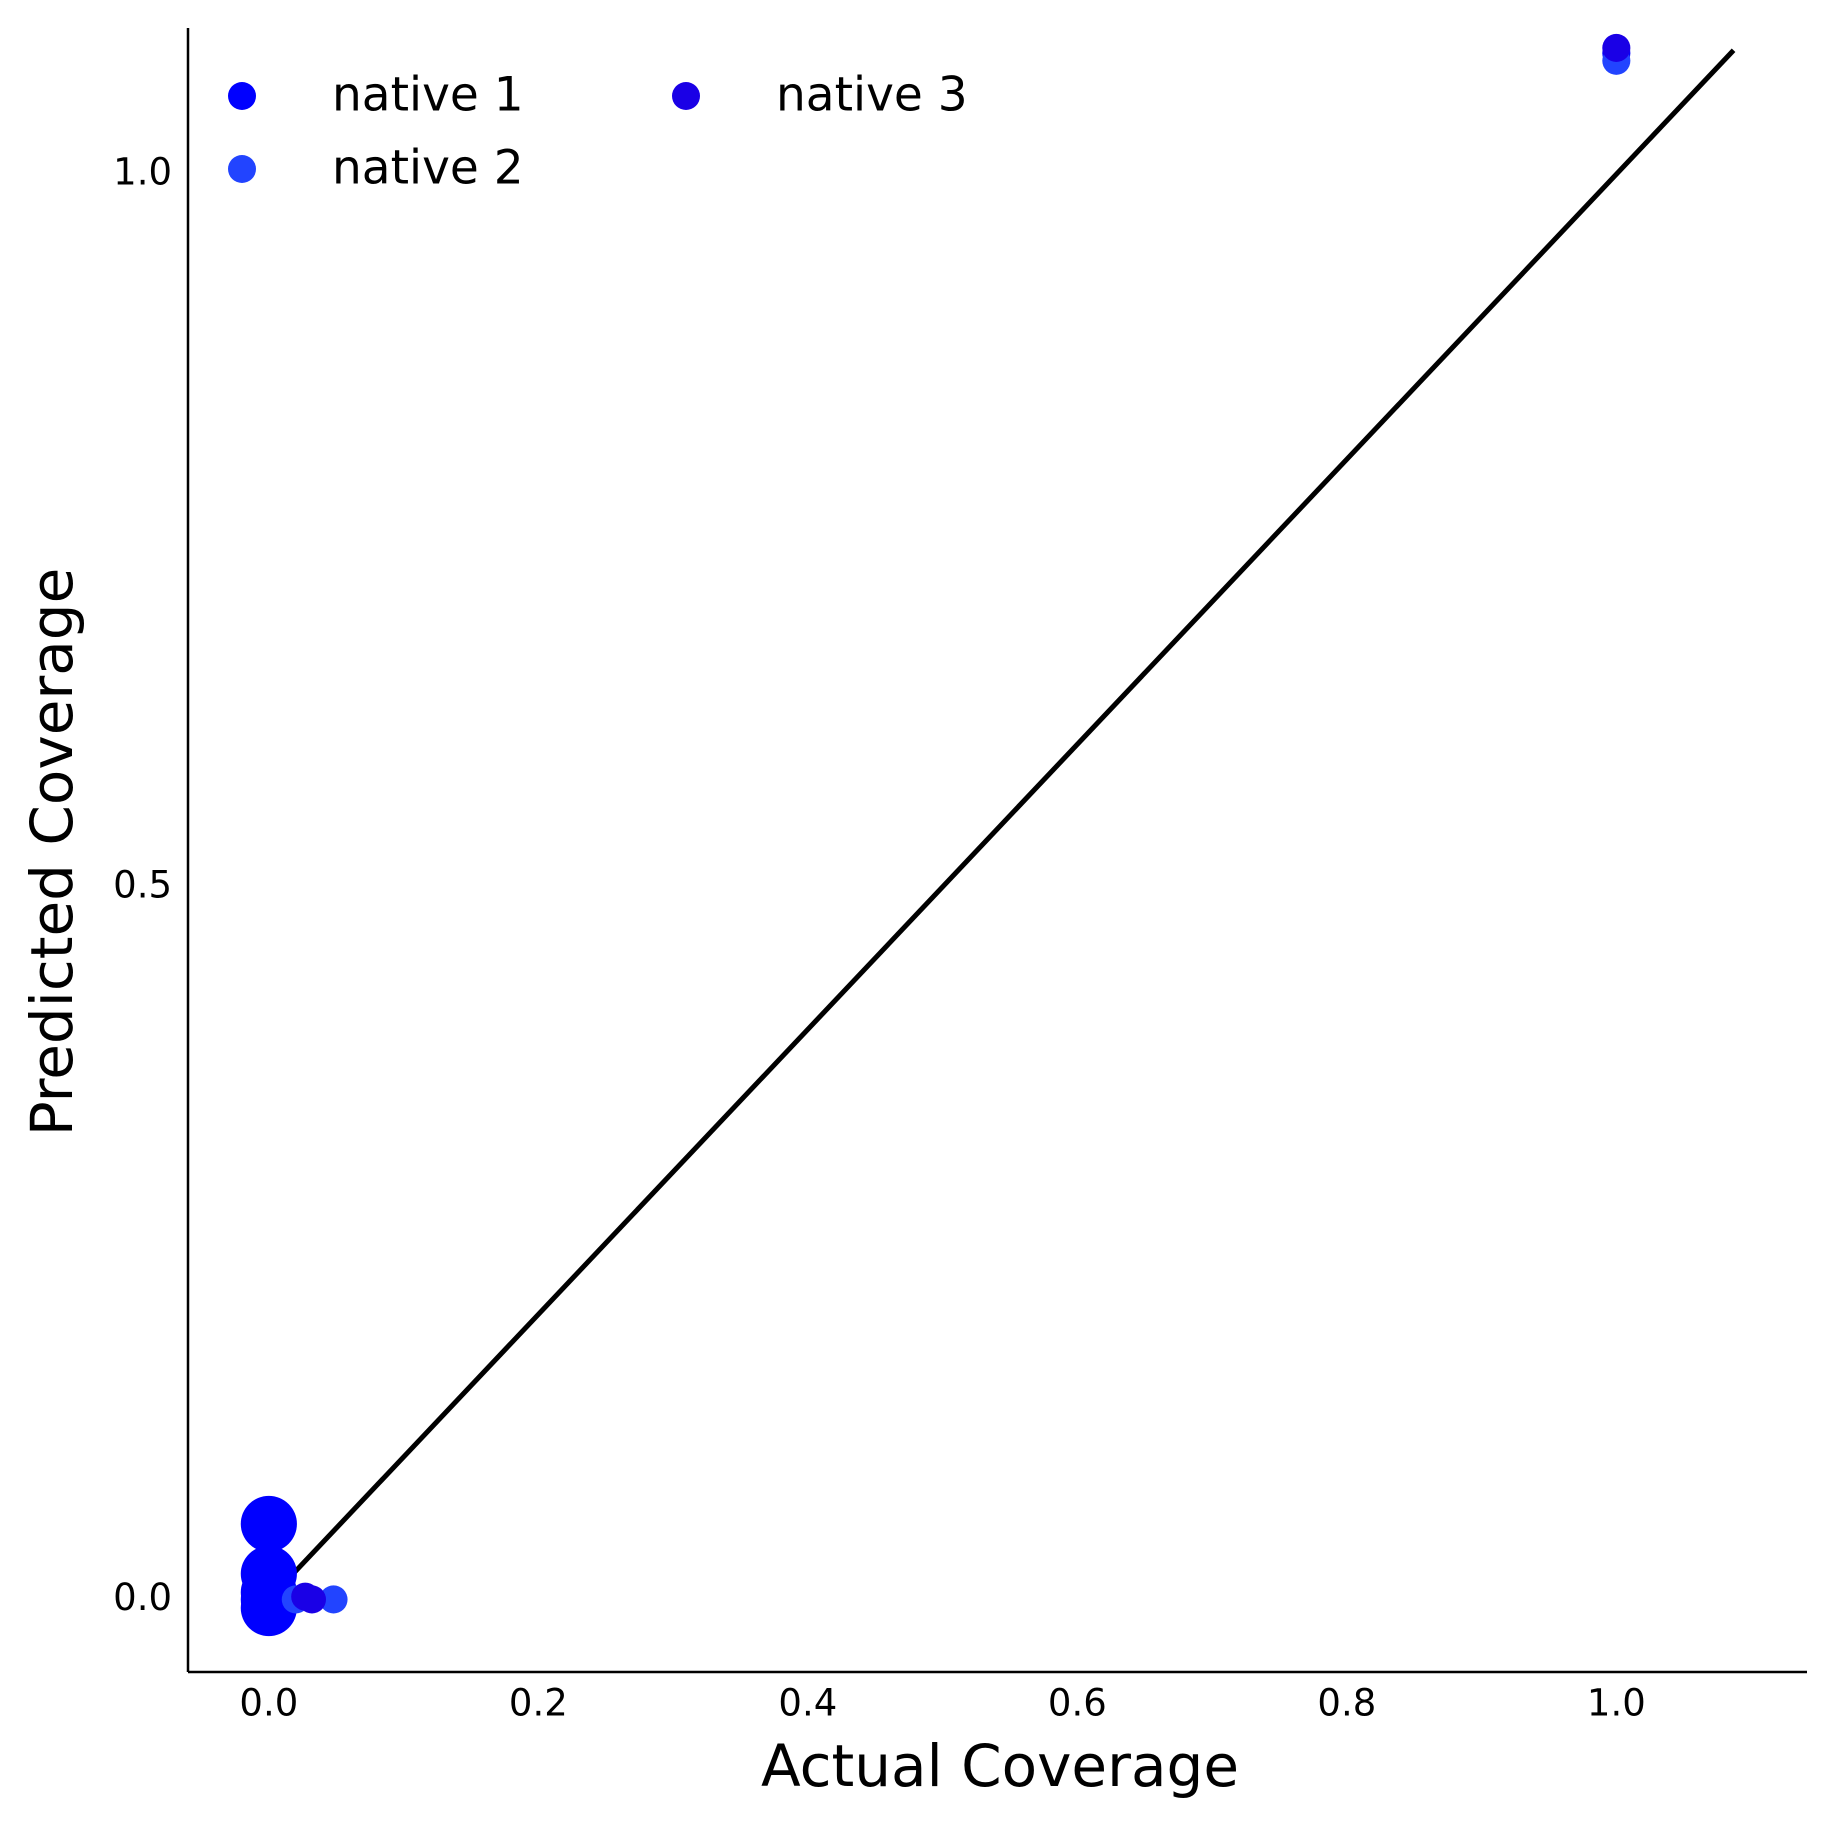  What do you see at coordinates (52, 852) in the screenshot?
I see `y-axis-label: Predicted Coverage` at bounding box center [52, 852].